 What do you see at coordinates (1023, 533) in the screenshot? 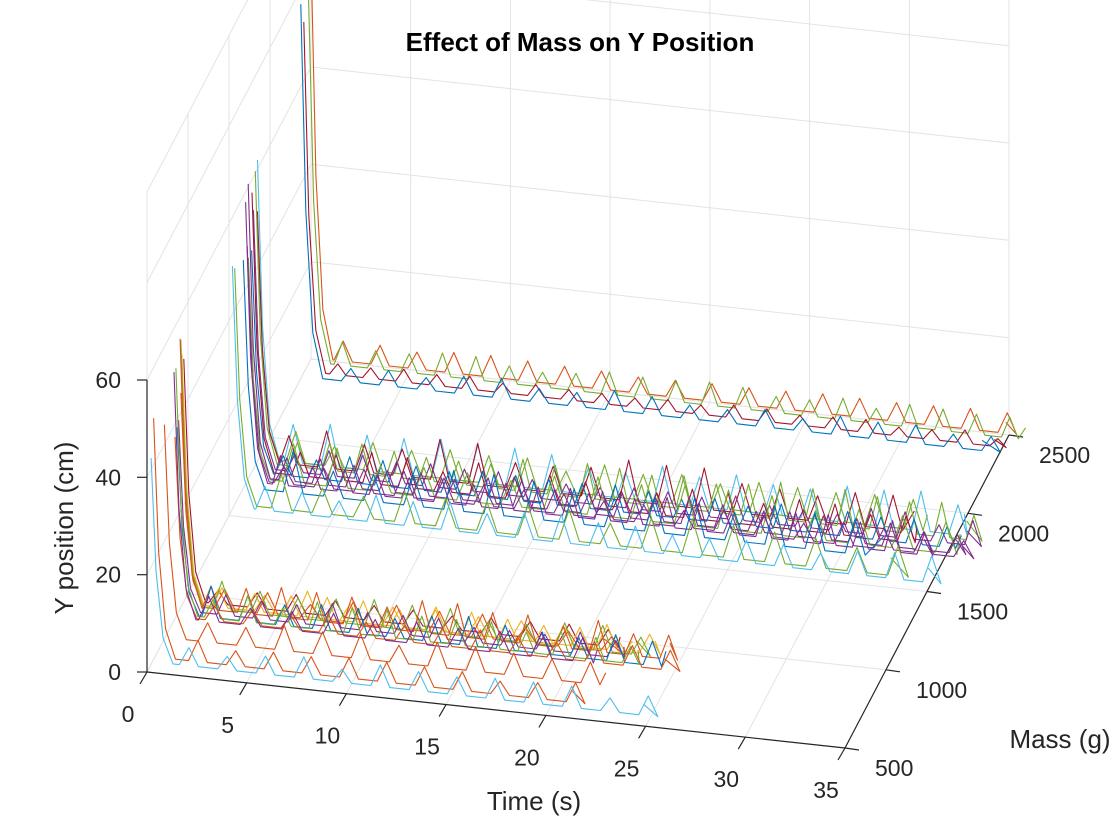
I see `y-tick-label: 2000` at bounding box center [1023, 533].